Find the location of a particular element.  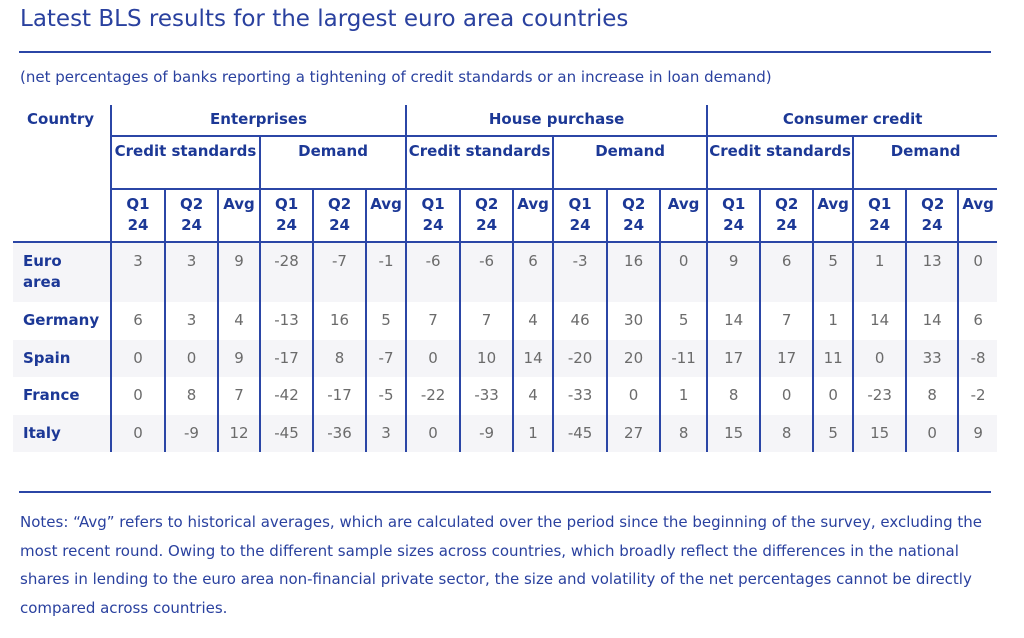

table-row: Spain 0 0 9 -17 8 -7 0 10 14 -20 20 -11 17 17 11 0 33 -8 is located at coordinates (505, 358).